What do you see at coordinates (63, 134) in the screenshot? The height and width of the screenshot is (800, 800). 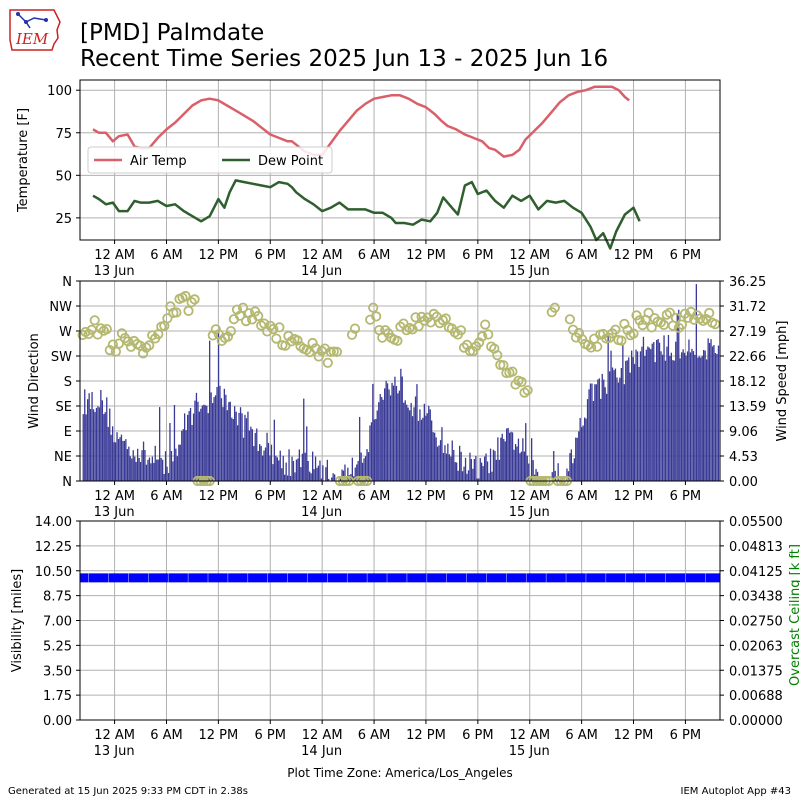 I see `y-tick-label: 75` at bounding box center [63, 134].